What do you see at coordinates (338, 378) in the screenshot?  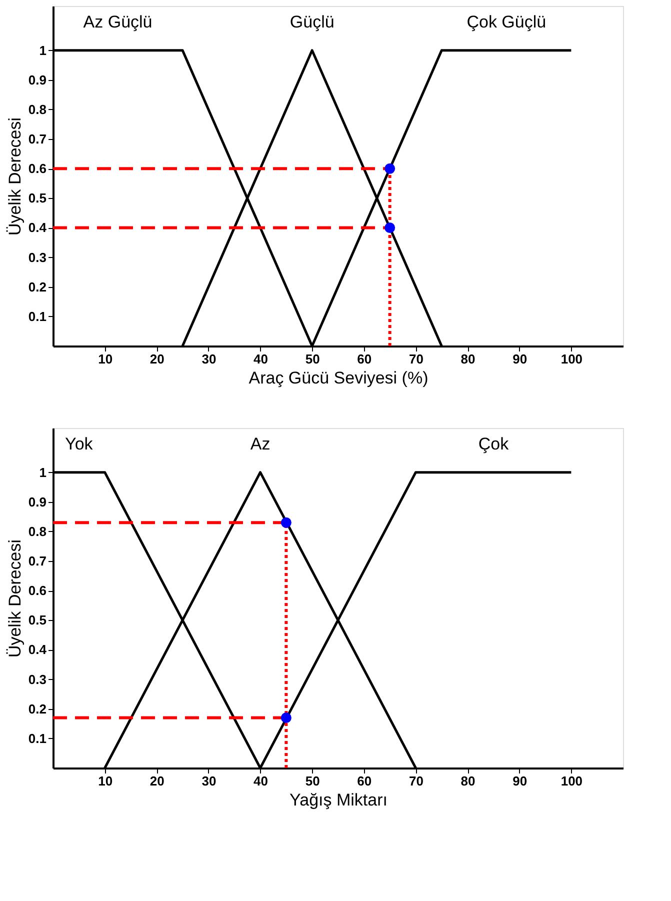 I see `x-axis-title: Araç Gücü Seviyesi (%)` at bounding box center [338, 378].